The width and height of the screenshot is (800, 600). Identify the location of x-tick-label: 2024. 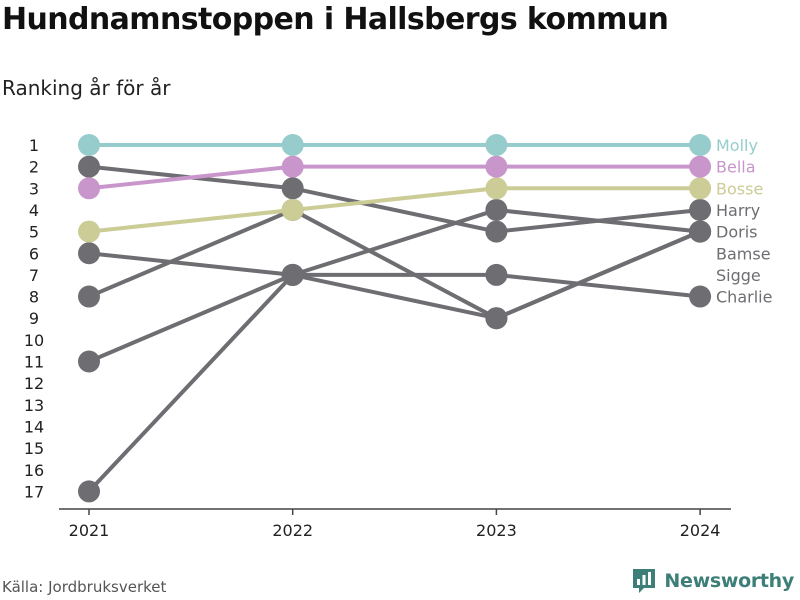
(700, 530).